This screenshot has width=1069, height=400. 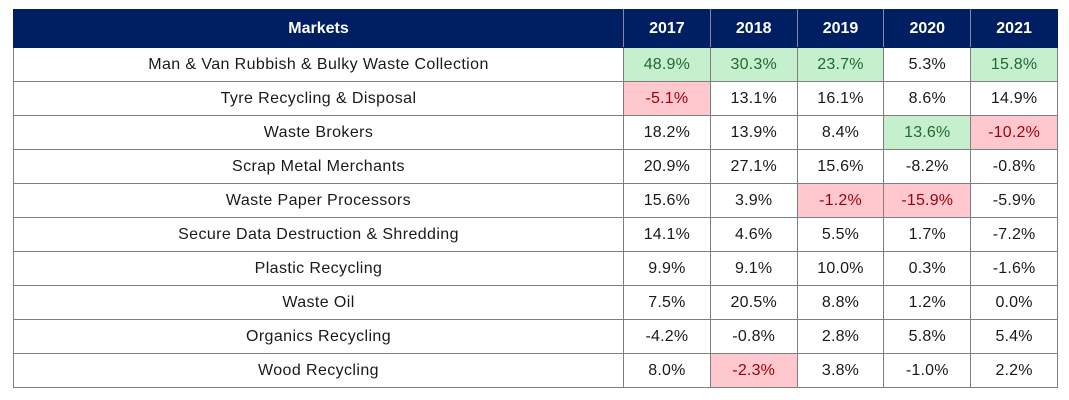 I want to click on value-cell-2021: -0.8%, so click(x=1014, y=166).